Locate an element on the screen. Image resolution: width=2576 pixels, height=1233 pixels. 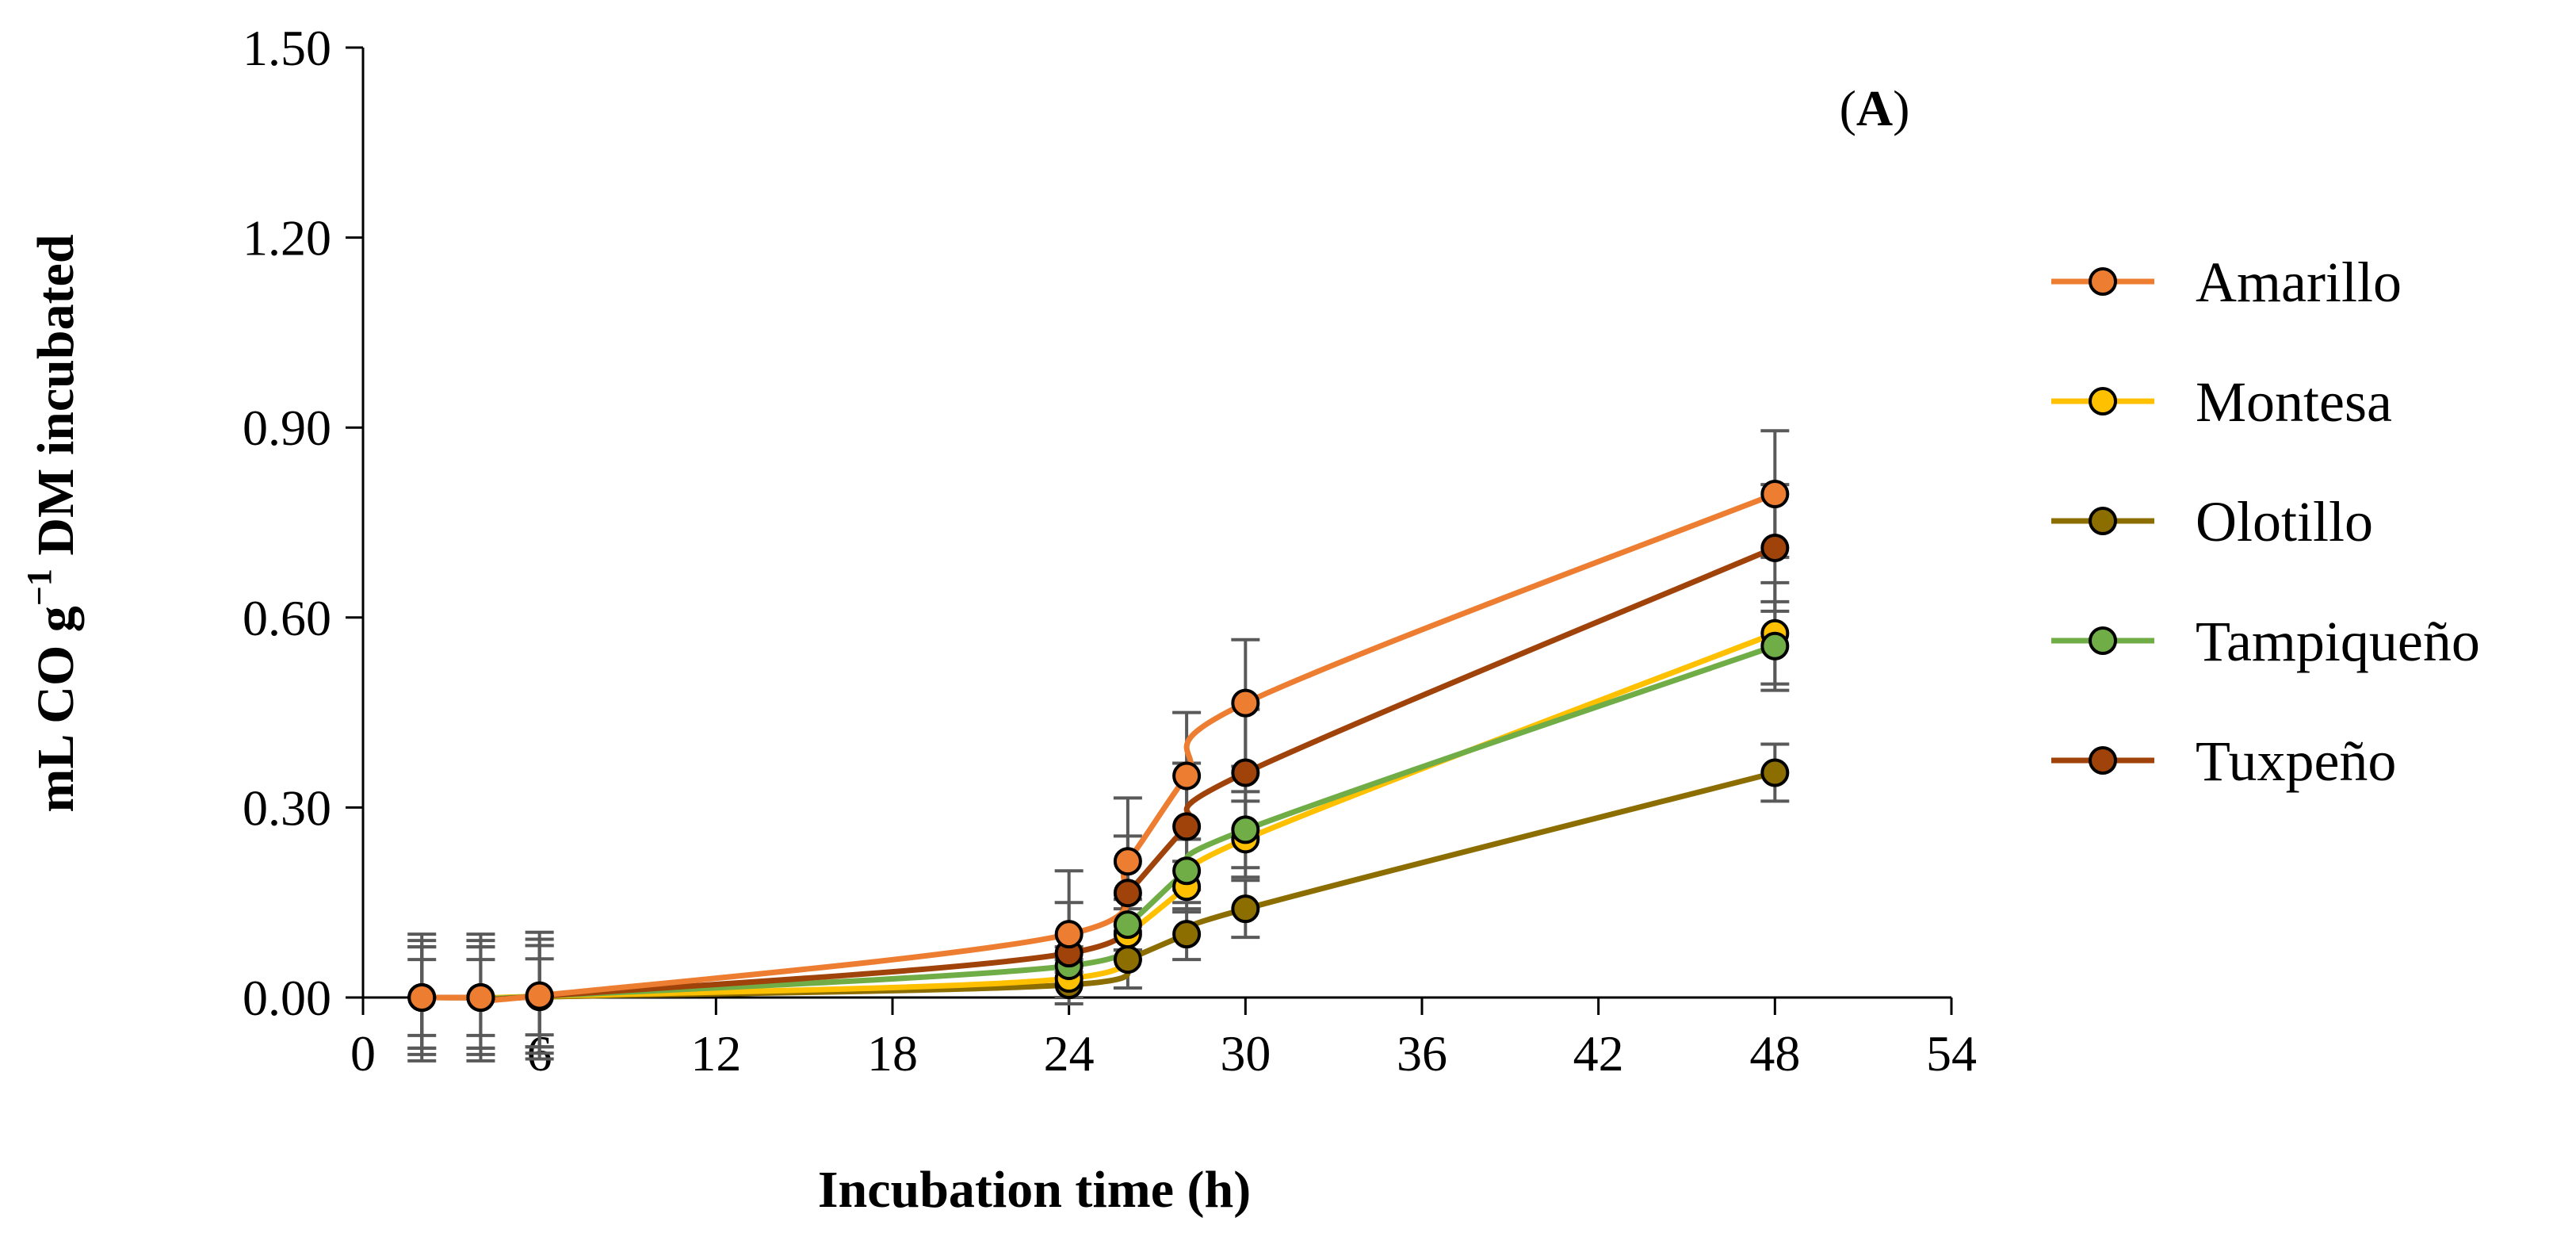
x-tick-label: 18 is located at coordinates (892, 1054).